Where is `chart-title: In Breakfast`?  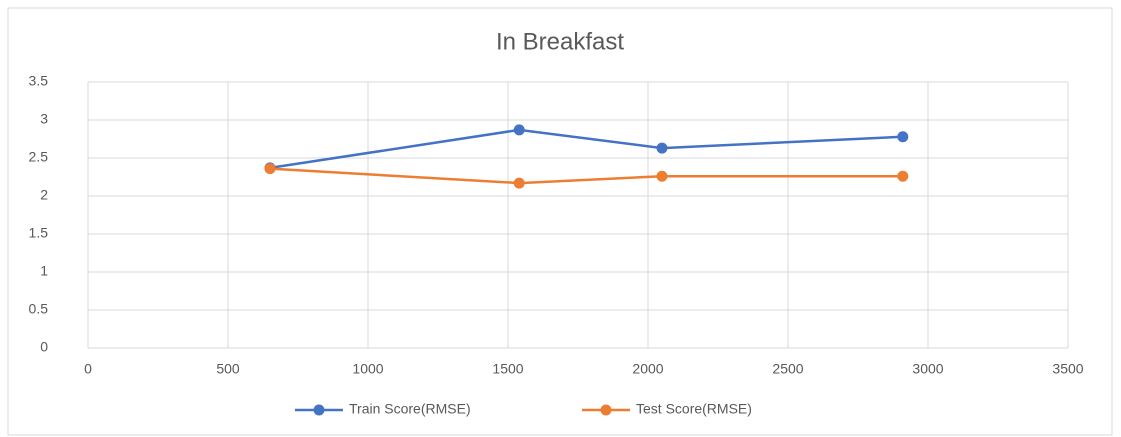
chart-title: In Breakfast is located at coordinates (560, 41).